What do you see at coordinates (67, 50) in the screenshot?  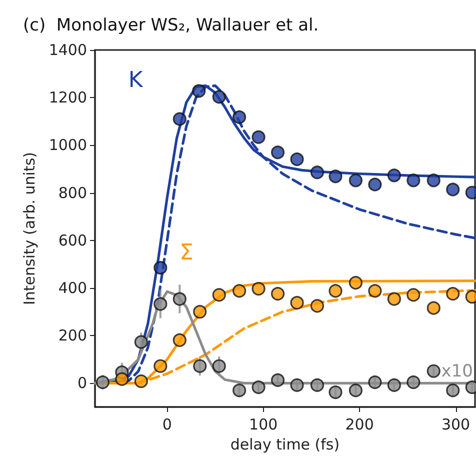 I see `y-tick-label: 1400` at bounding box center [67, 50].